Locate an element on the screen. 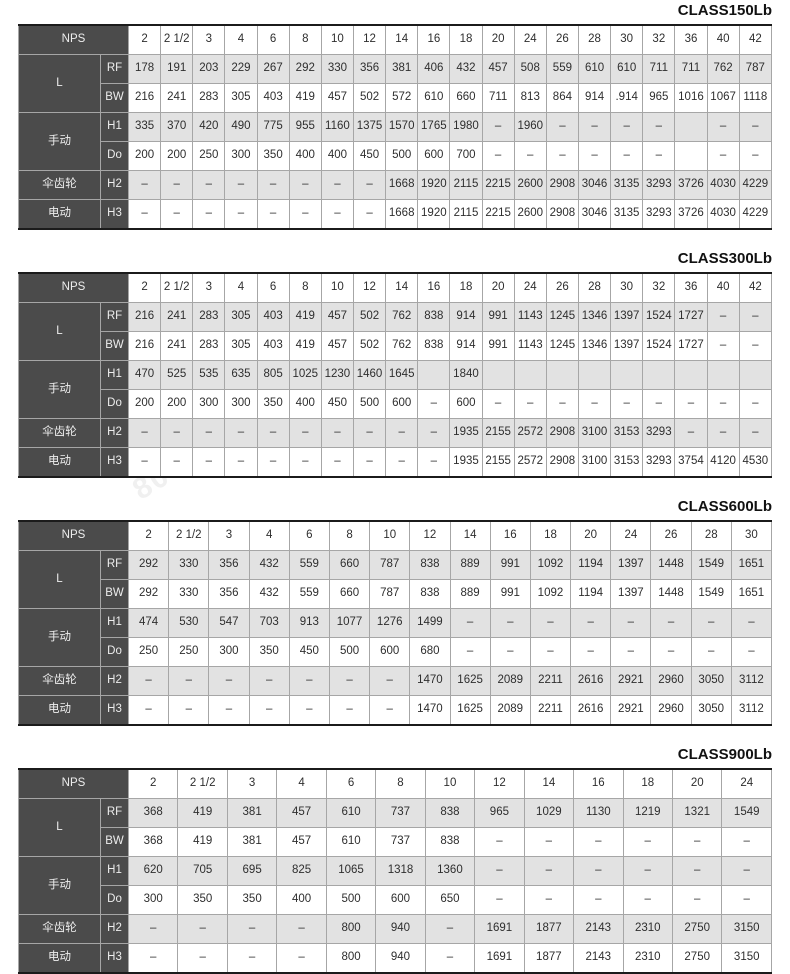 Image resolution: width=790 pixels, height=974 pixels. nps-size-cell: 14 is located at coordinates (402, 39).